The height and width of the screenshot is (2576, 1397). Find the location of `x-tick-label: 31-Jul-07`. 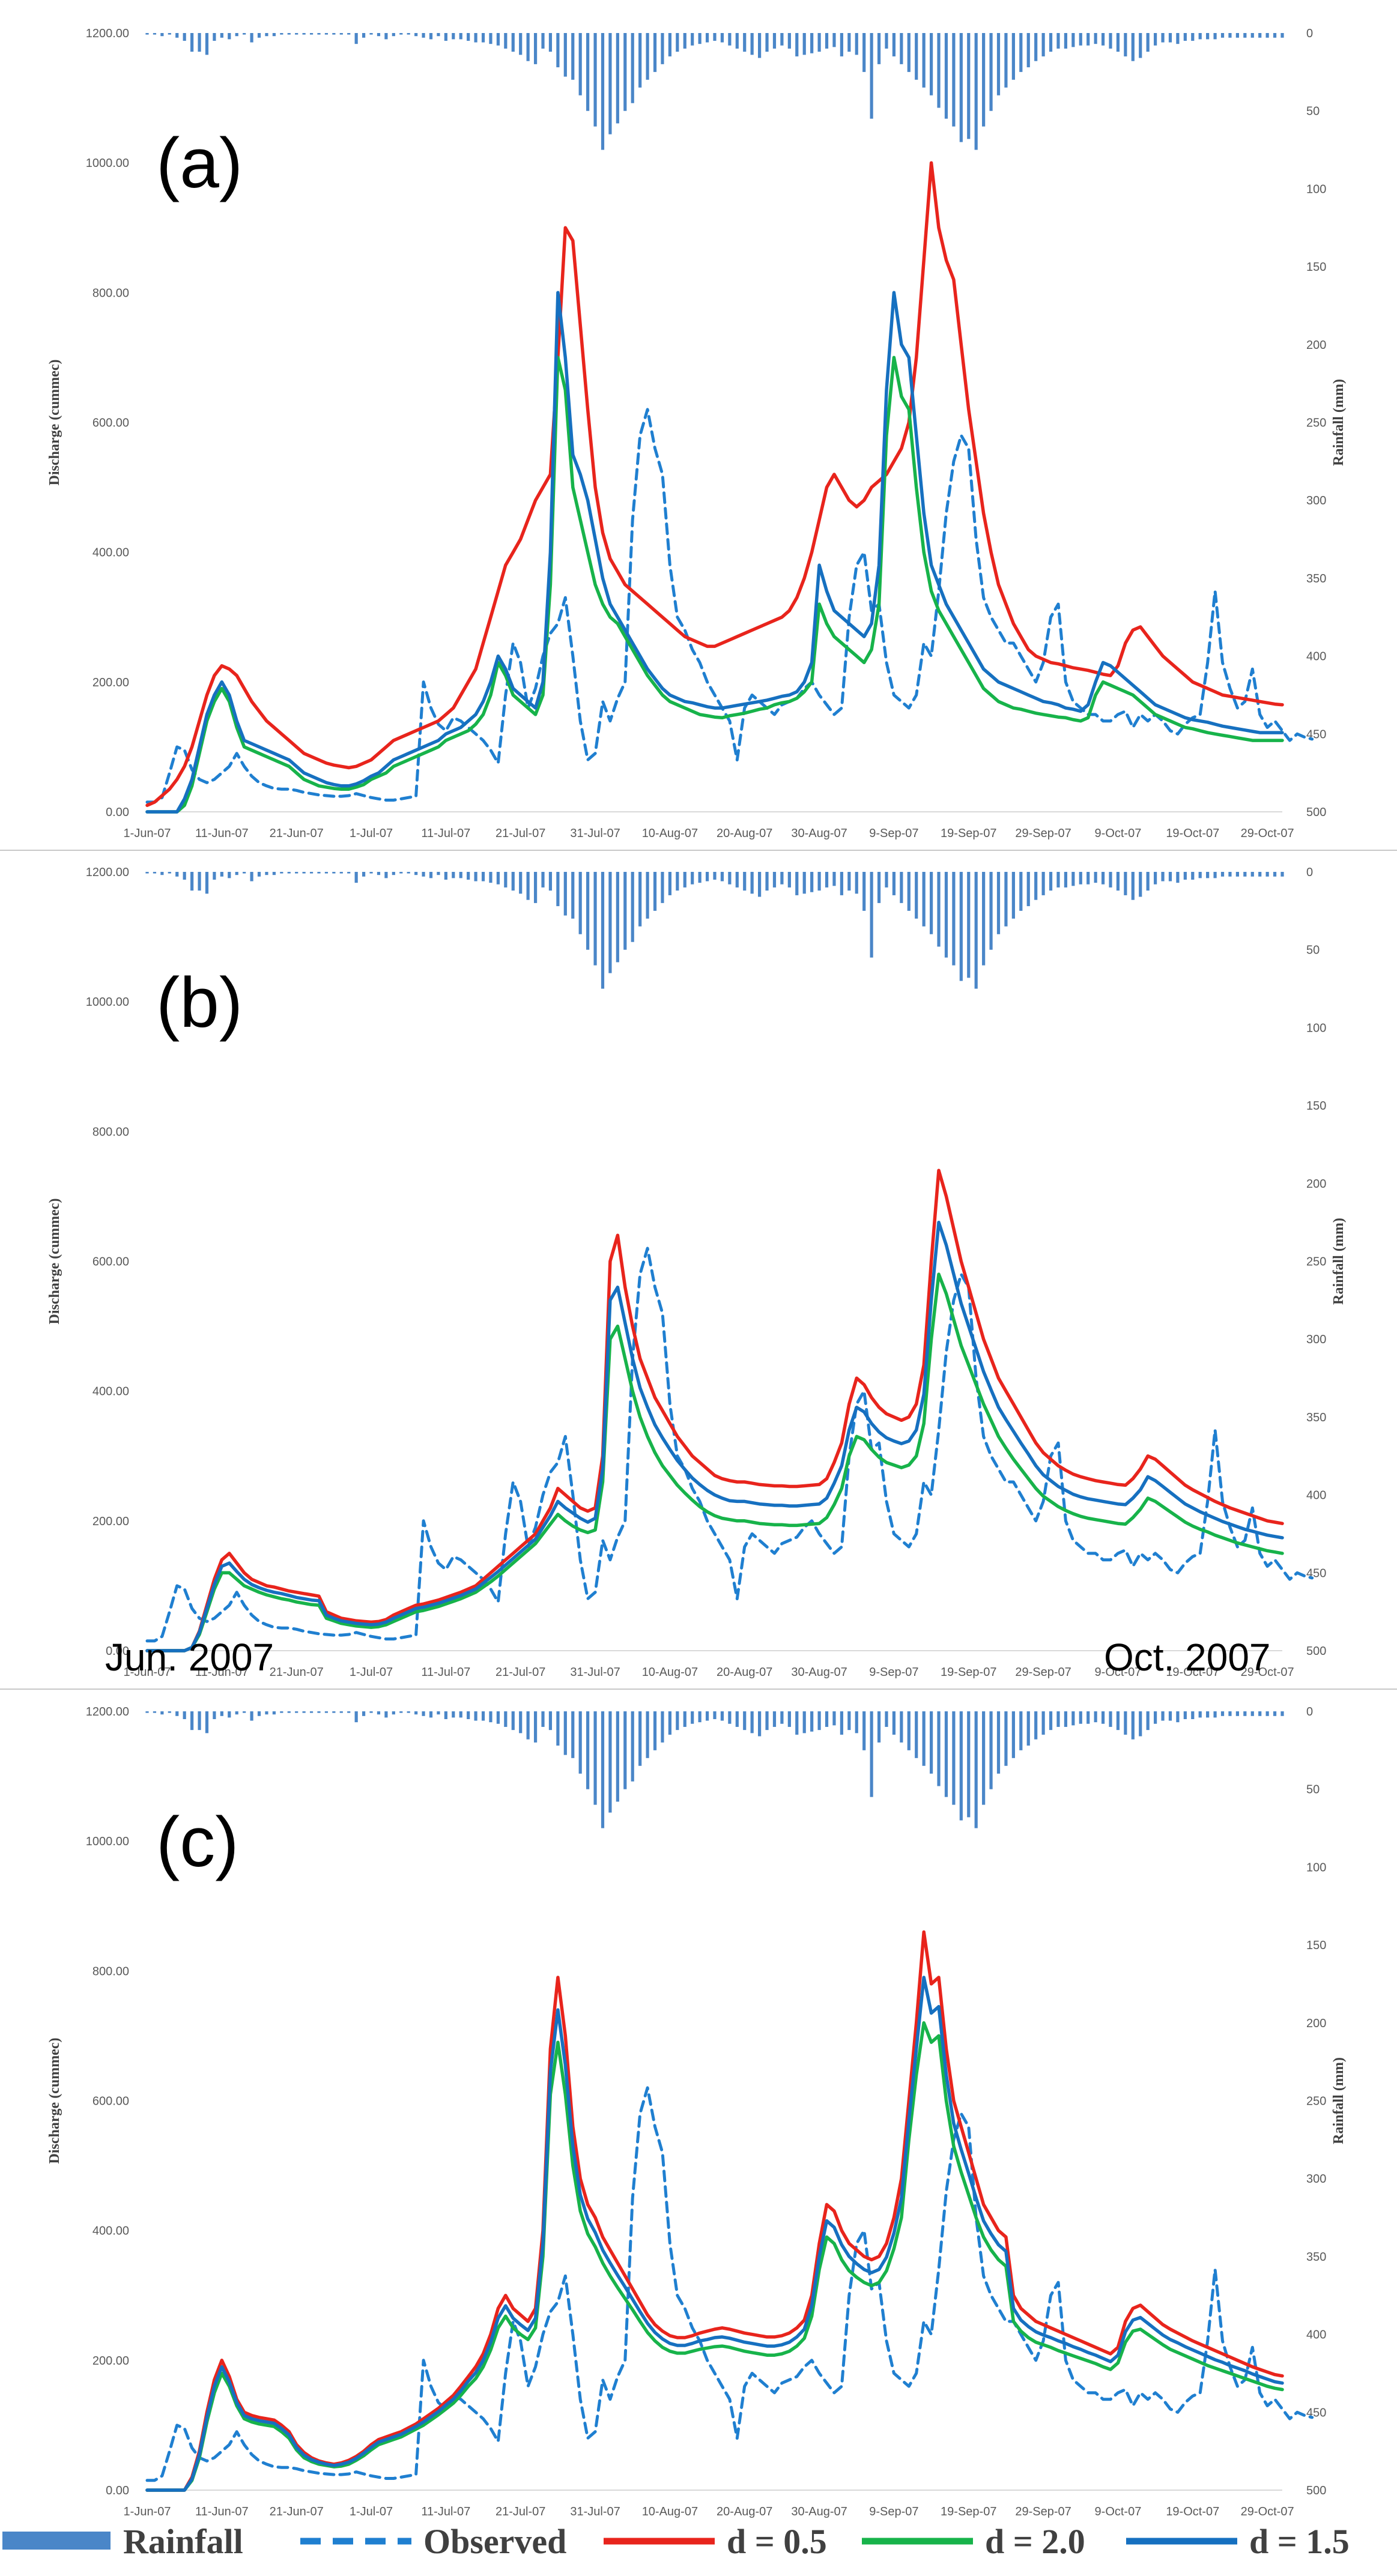

x-tick-label: 31-Jul-07 is located at coordinates (595, 2511).